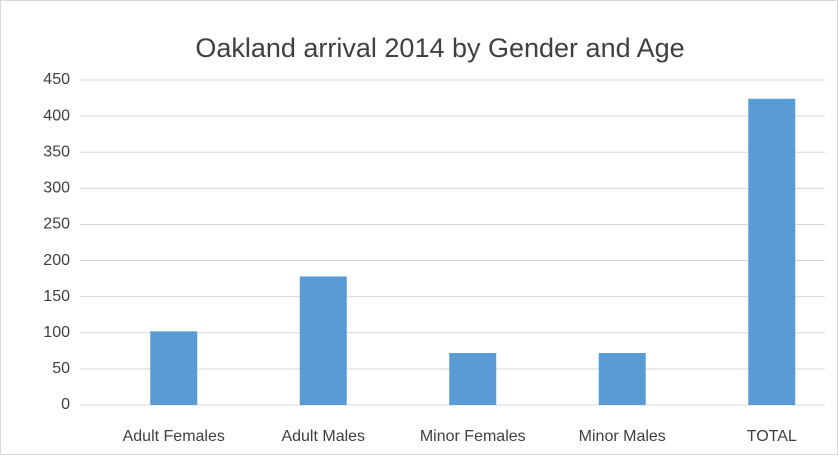 The image size is (839, 460). I want to click on x-tick-label: TOTAL, so click(772, 436).